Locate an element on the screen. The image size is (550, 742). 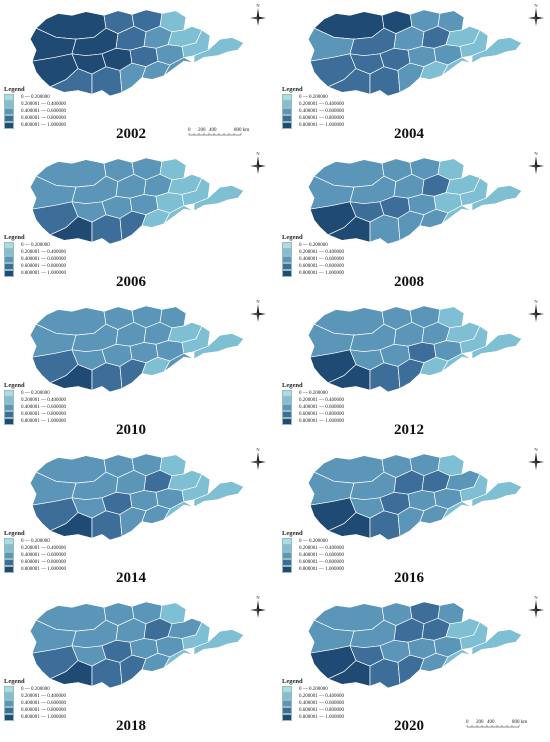
svg-text: 200 is located at coordinates (202, 130).